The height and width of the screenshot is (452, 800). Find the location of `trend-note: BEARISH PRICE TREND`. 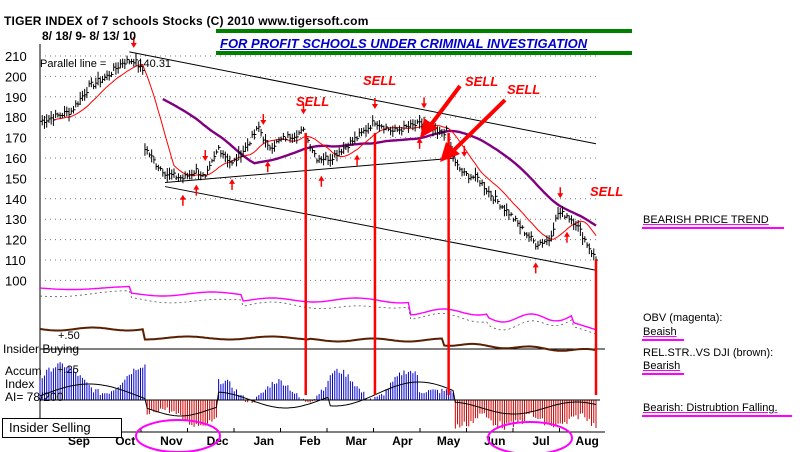

trend-note: BEARISH PRICE TREND is located at coordinates (706, 220).